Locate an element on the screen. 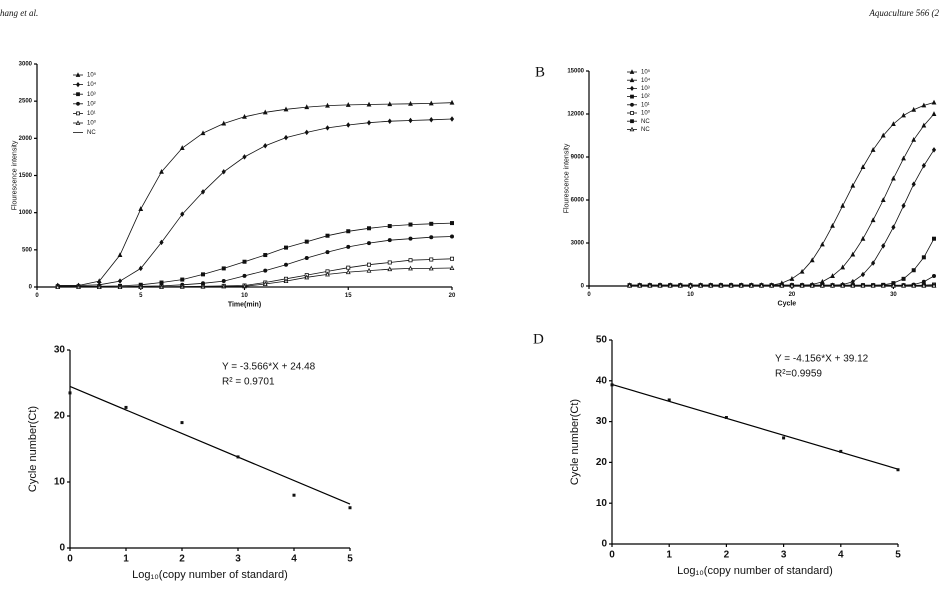 The height and width of the screenshot is (603, 939). x-tick-label: 5 is located at coordinates (141, 296).